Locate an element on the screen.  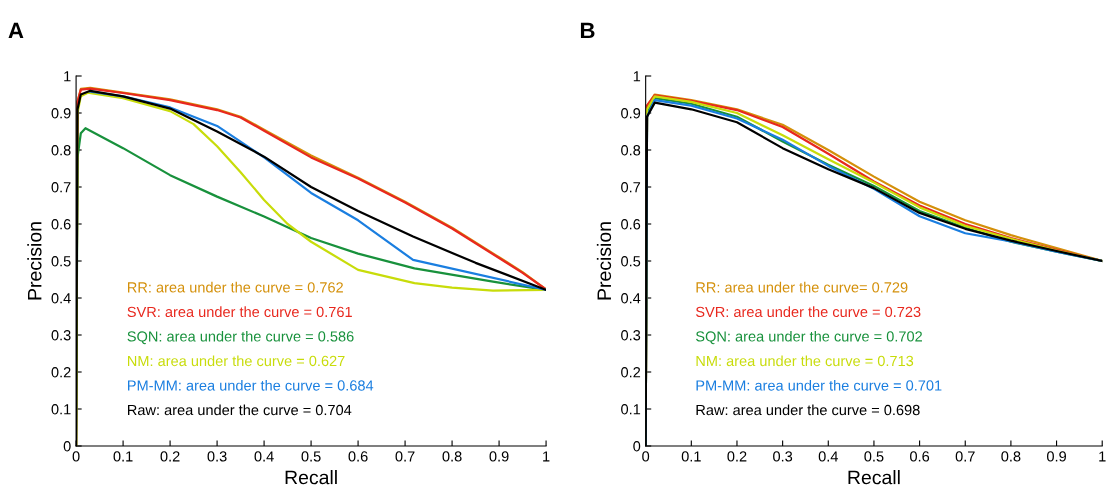
text: SQN: area under the curve = 0.702 is located at coordinates (808, 337).